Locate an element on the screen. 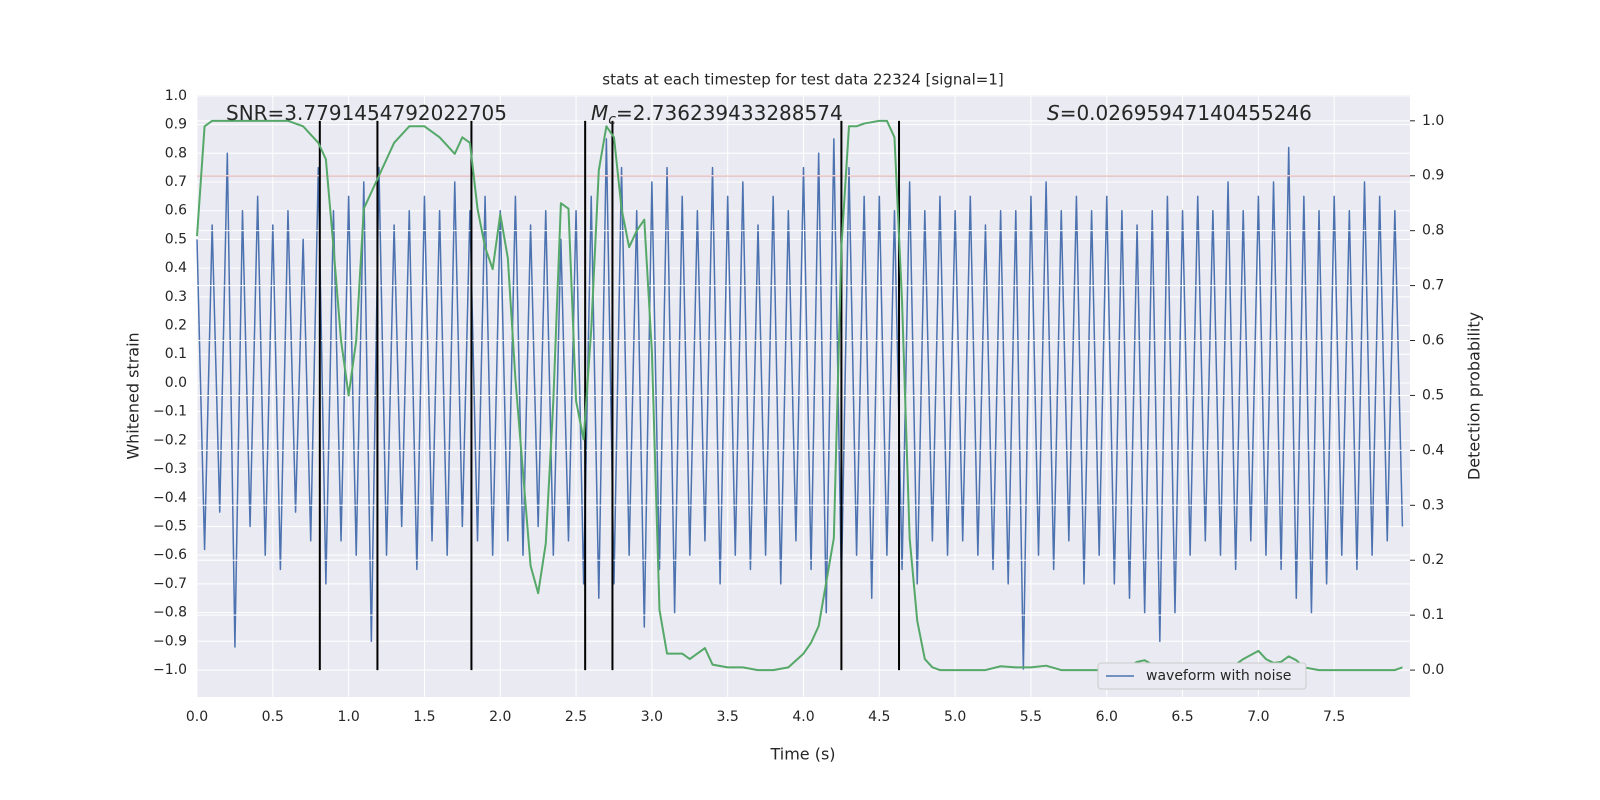 This screenshot has width=1600, height=800. y2-tick-label: 0.4 is located at coordinates (1433, 450).